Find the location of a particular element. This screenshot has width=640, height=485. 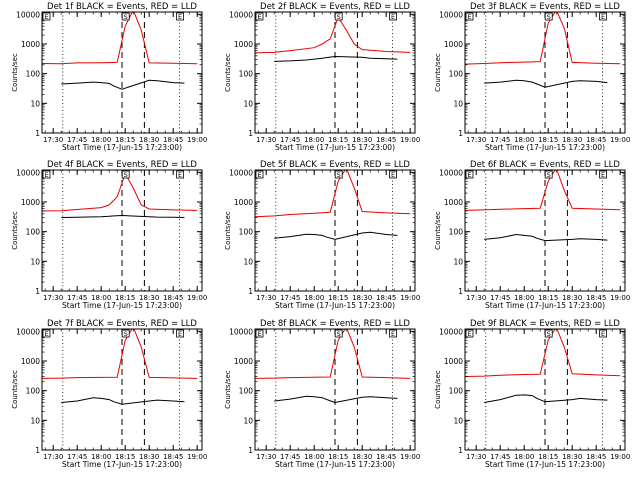

panel-title: Det 2f BLACK = Events, RED = LLD is located at coordinates (335, 7).